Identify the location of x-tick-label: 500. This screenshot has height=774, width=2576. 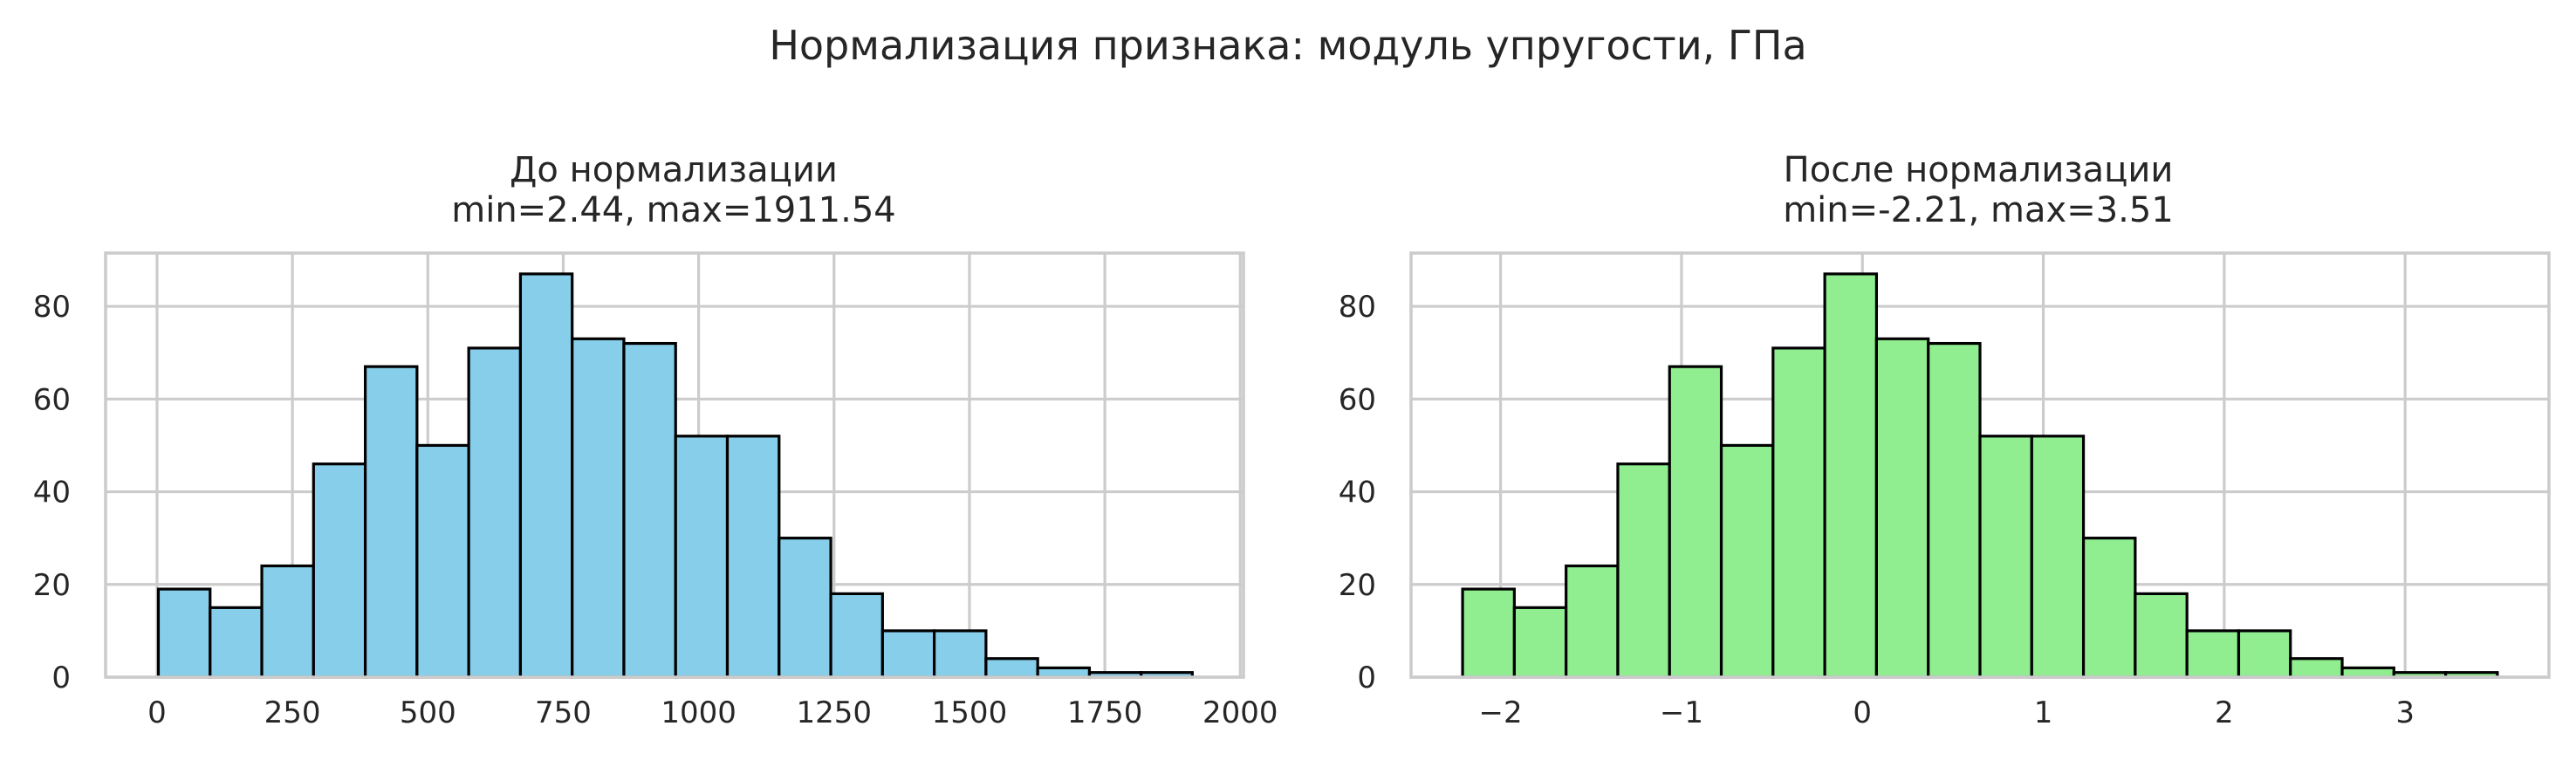
(428, 712).